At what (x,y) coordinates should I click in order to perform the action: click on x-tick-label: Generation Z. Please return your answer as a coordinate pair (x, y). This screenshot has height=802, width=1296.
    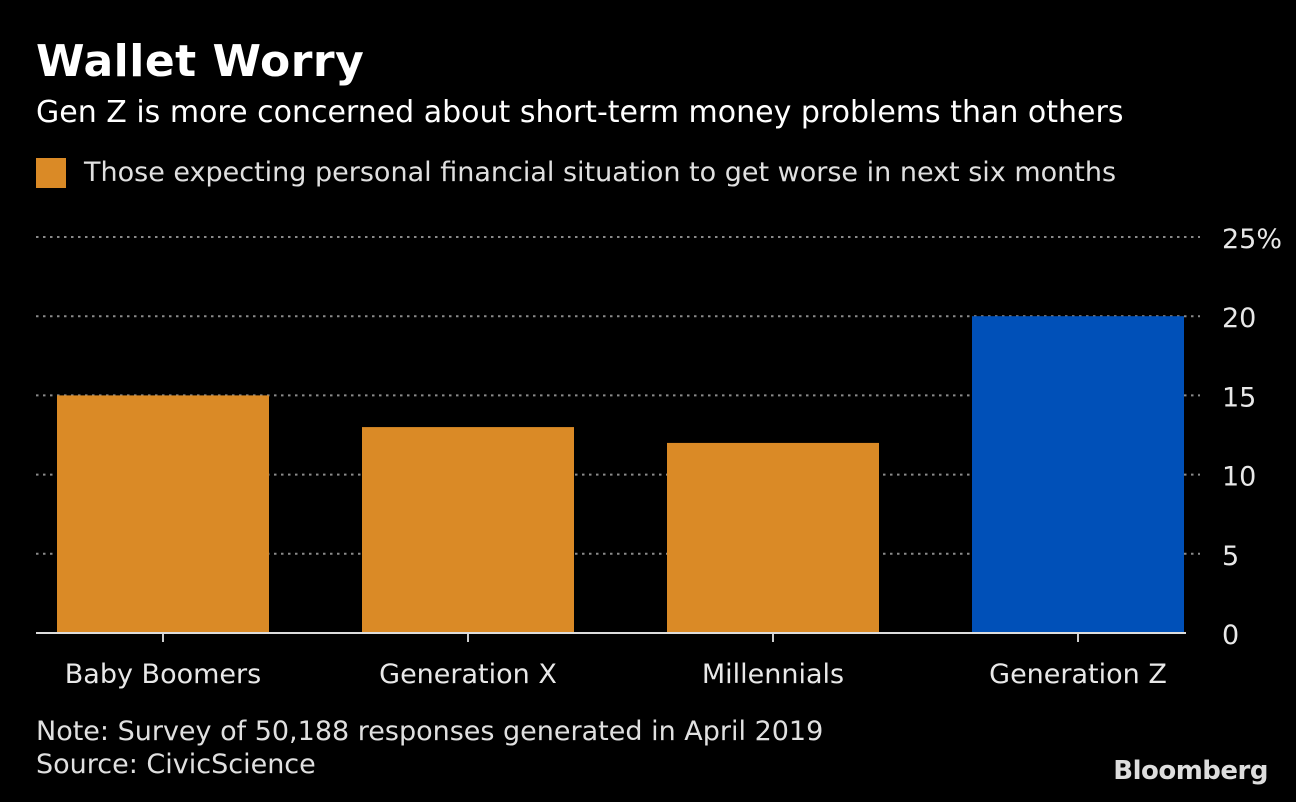
    Looking at the image, I should click on (1078, 674).